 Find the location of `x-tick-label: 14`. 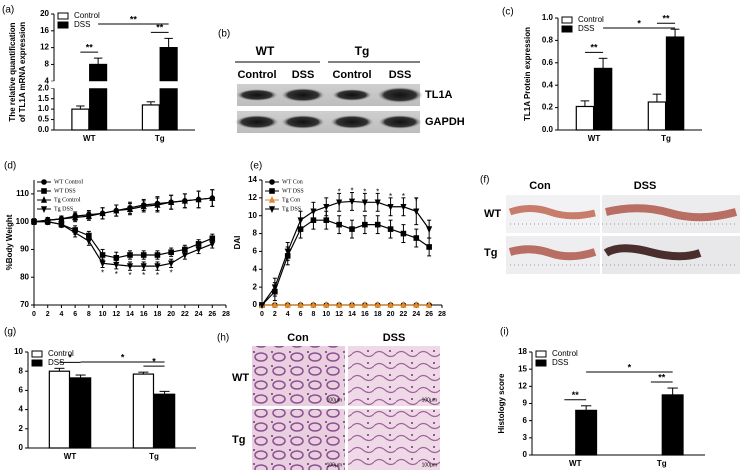

x-tick-label: 14 is located at coordinates (130, 314).